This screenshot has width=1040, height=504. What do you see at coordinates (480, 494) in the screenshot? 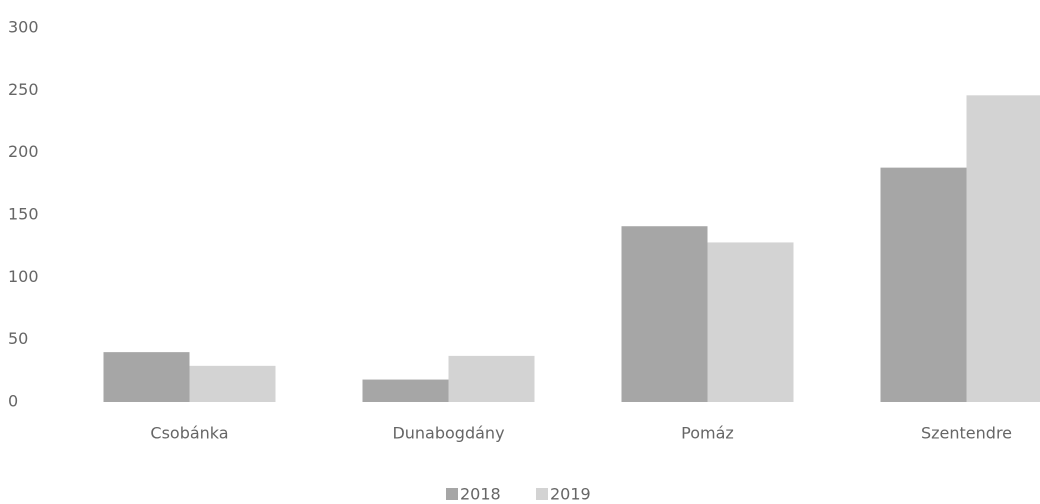
I see `legend-label: 2018` at bounding box center [480, 494].